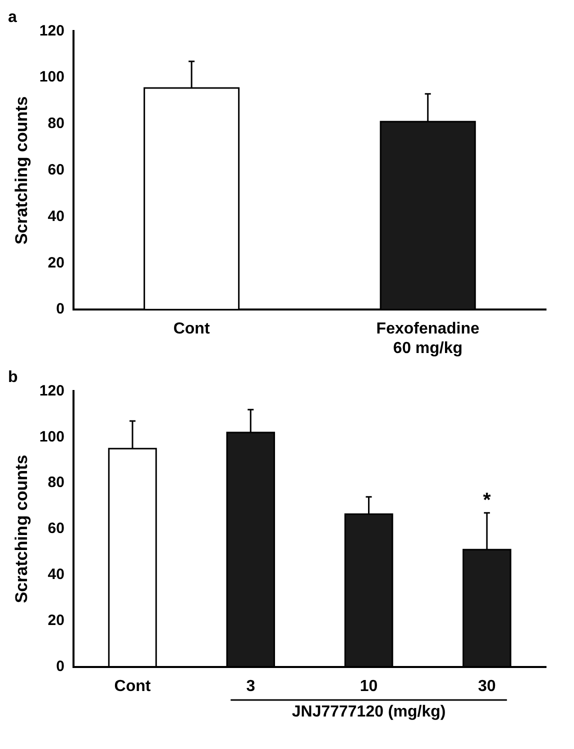 Image resolution: width=574 pixels, height=749 pixels. Describe the element at coordinates (13, 377) in the screenshot. I see `chart-title: b` at that location.